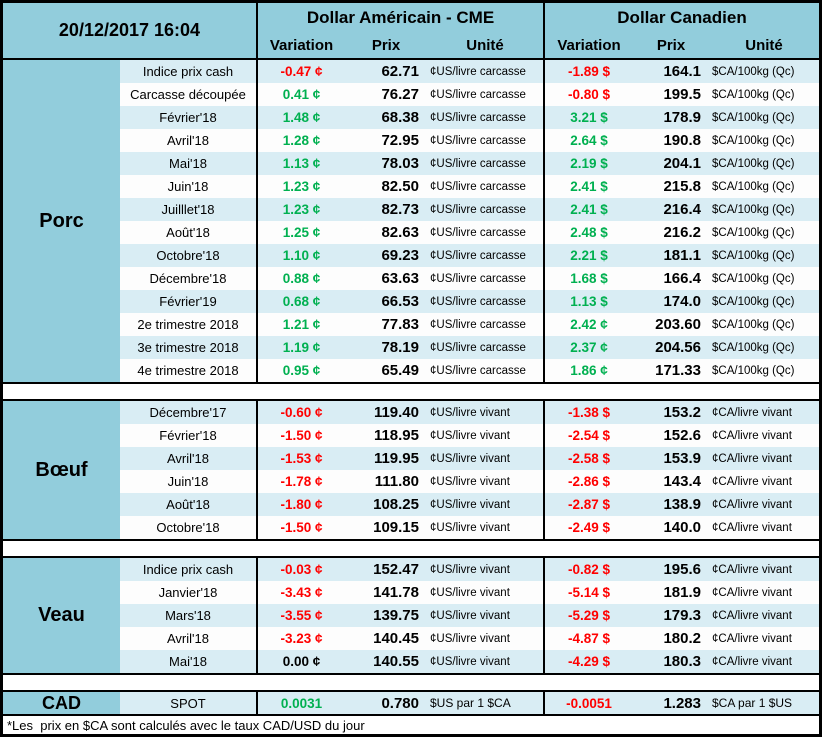 The image size is (822, 737). I want to click on section-label: Veau, so click(61, 615).